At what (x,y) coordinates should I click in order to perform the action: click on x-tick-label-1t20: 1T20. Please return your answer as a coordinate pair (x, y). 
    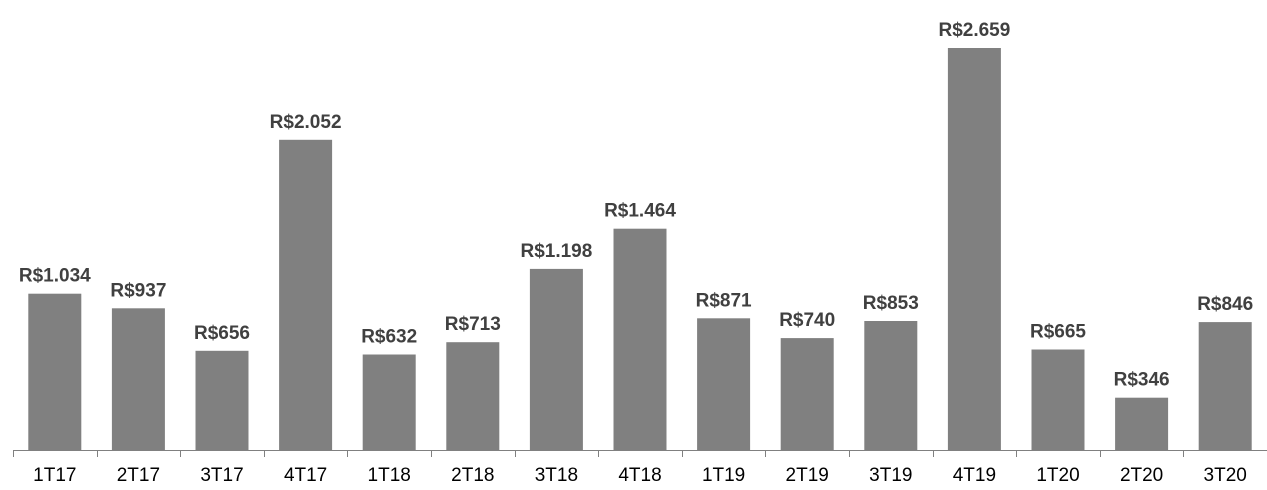
    Looking at the image, I should click on (1057, 475).